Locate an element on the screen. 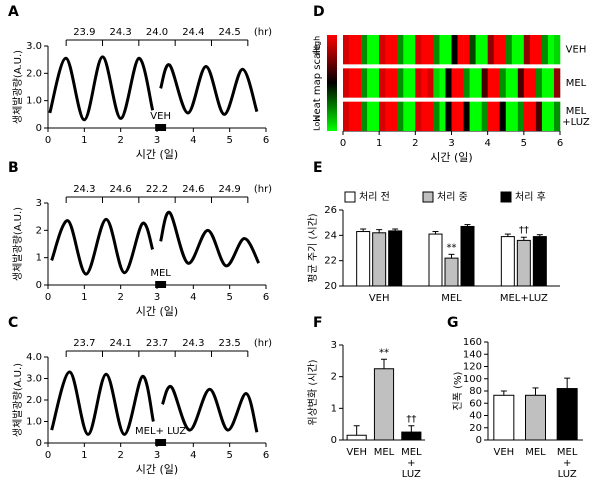  panel-letter: C is located at coordinates (13, 323).